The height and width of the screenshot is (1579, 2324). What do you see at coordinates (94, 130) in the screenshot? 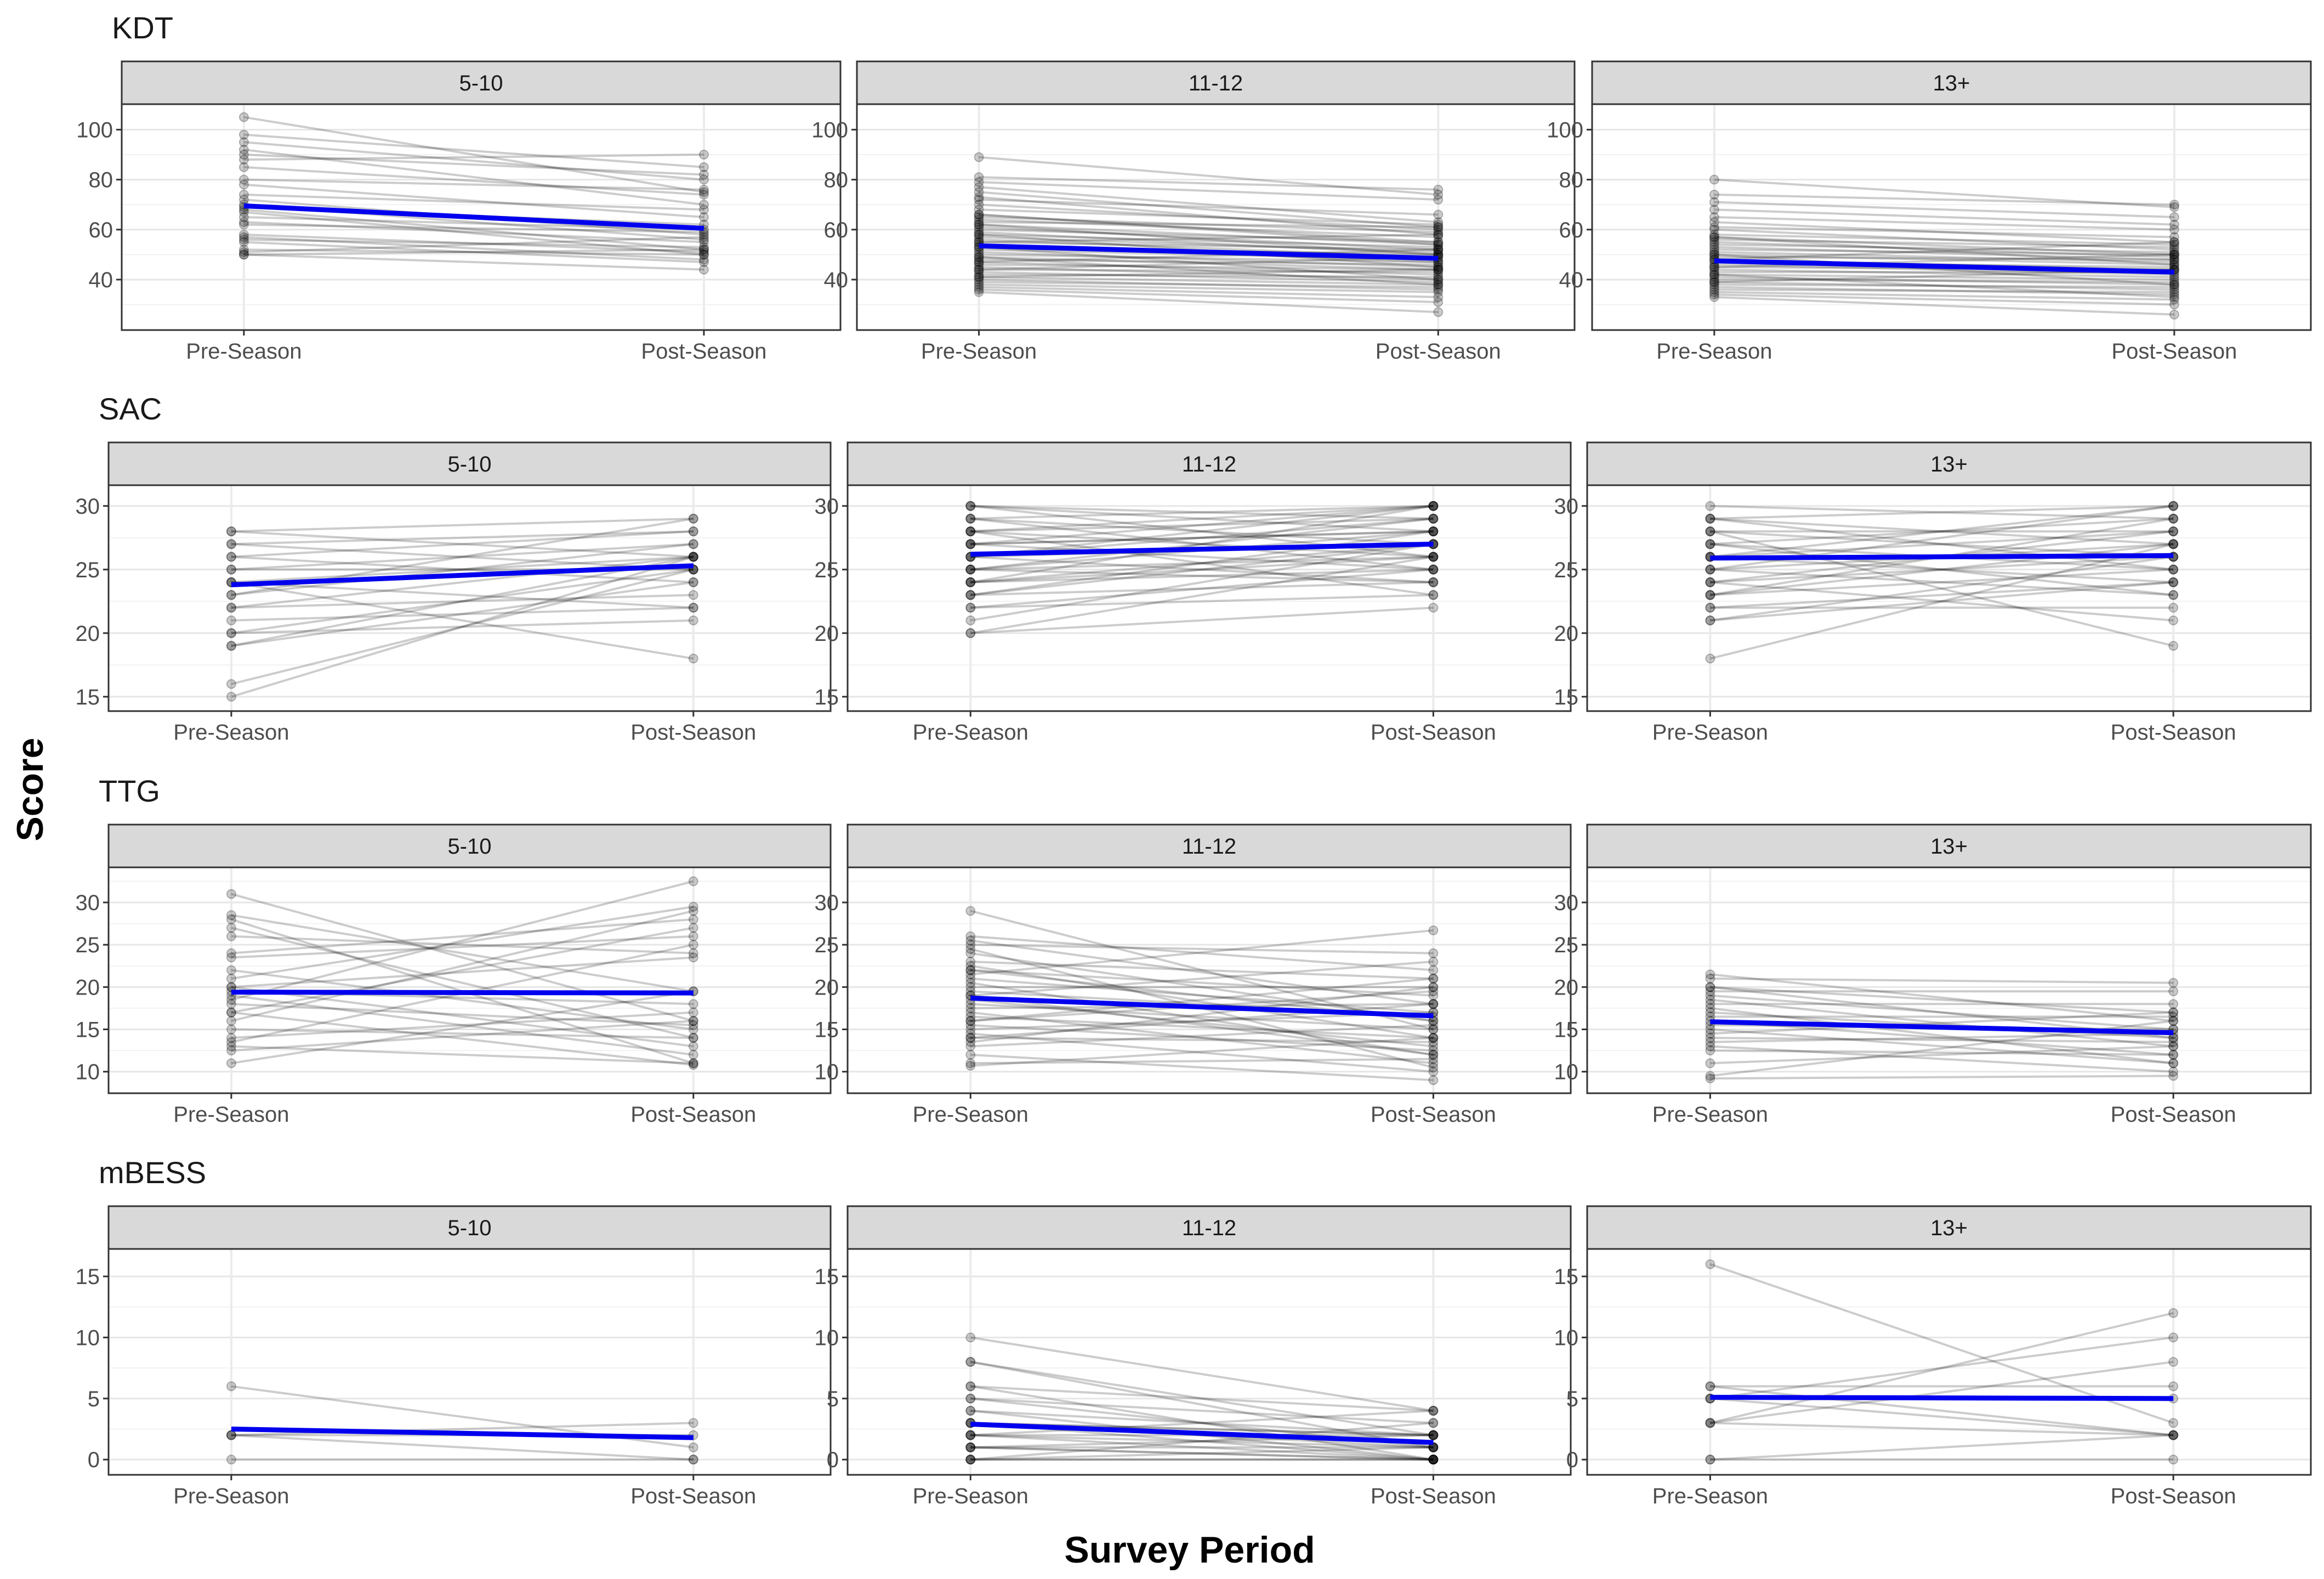
I see `y-tick-label: 100` at bounding box center [94, 130].